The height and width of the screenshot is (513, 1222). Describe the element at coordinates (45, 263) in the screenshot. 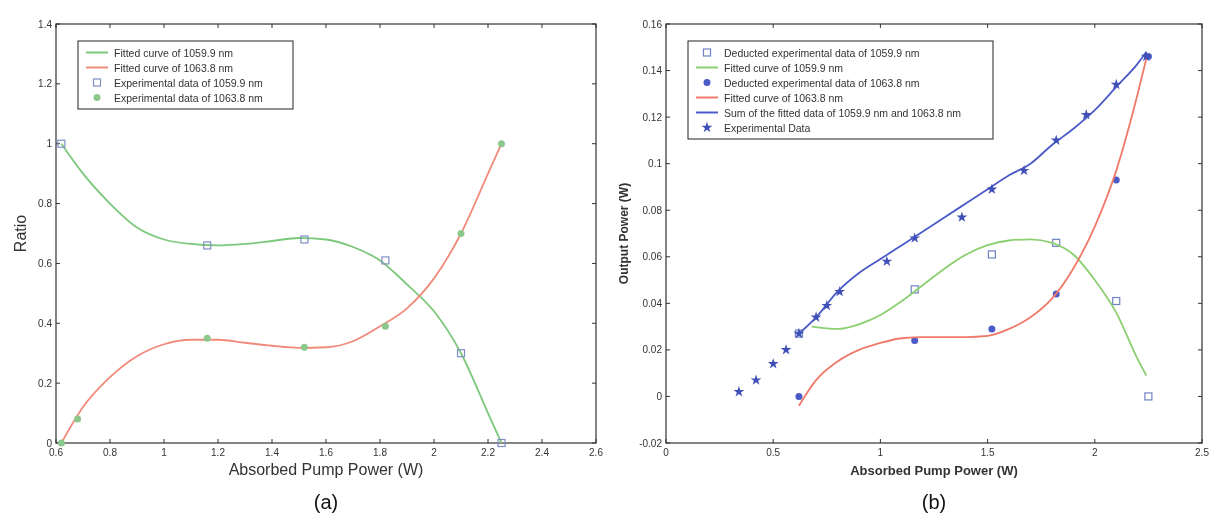

I see `y-tick-label: 0.6` at that location.